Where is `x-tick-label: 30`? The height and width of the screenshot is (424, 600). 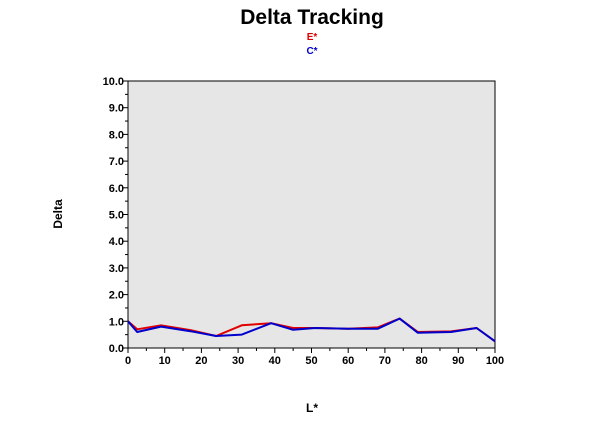
x-tick-label: 30 is located at coordinates (238, 361).